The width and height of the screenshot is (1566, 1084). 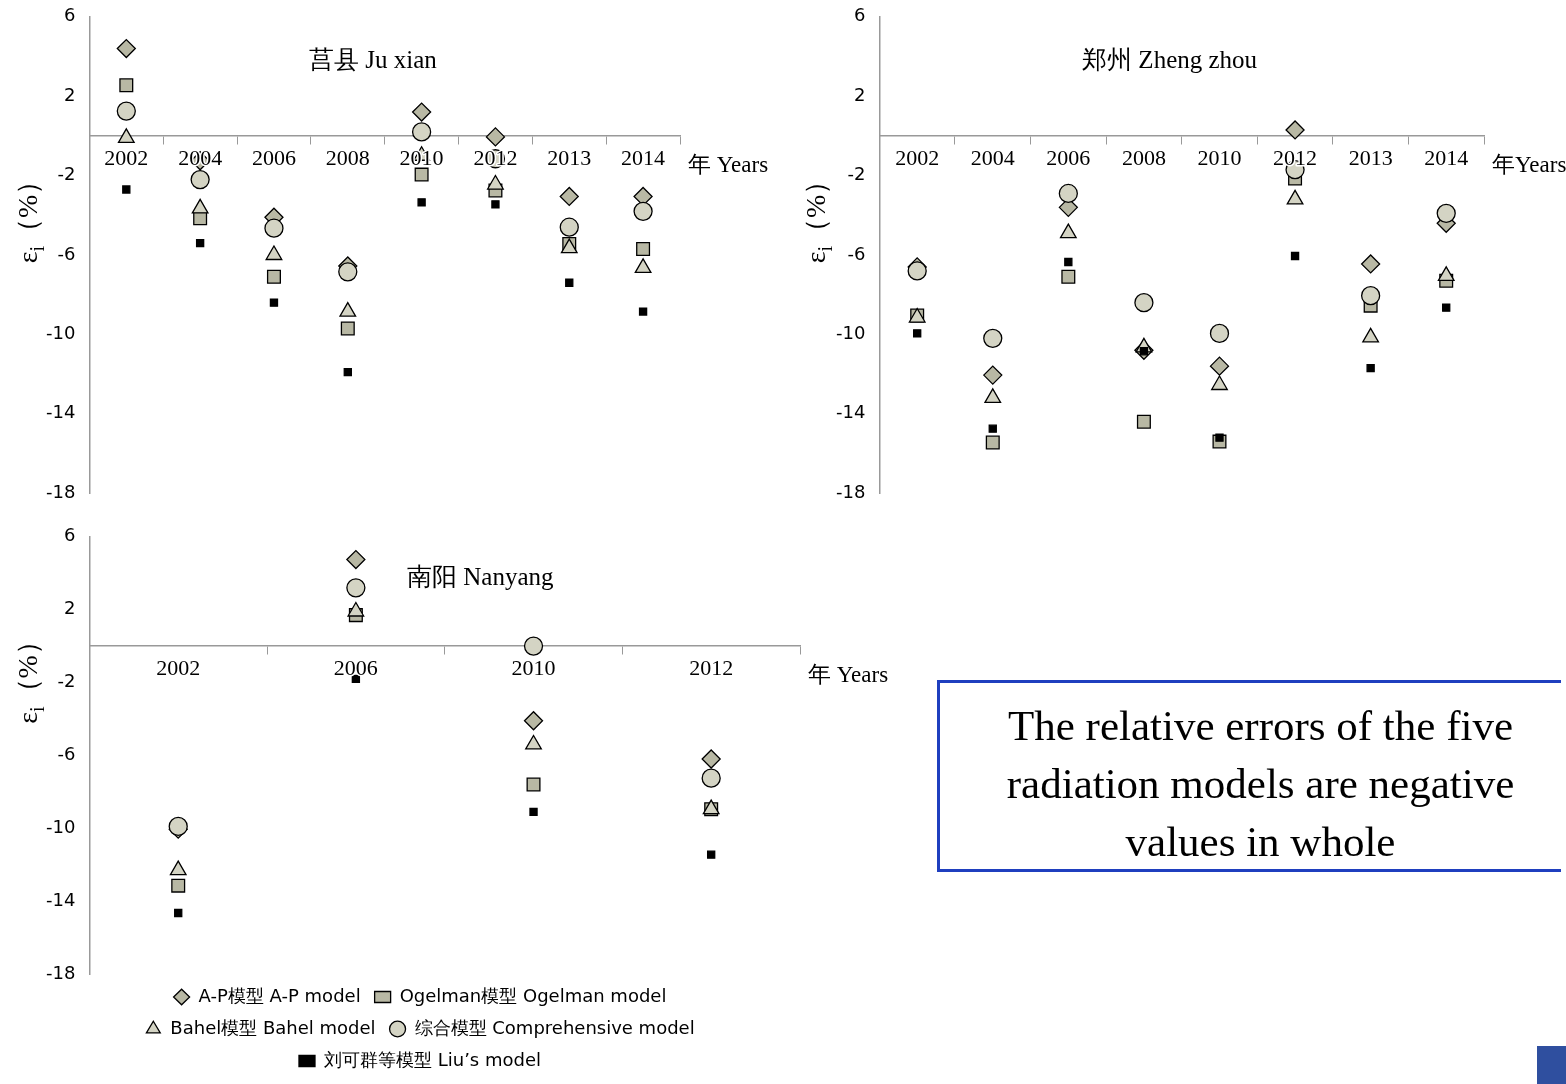 What do you see at coordinates (432, 1059) in the screenshot?
I see `legend-label: 刘可群等模型 Liu’s model` at bounding box center [432, 1059].